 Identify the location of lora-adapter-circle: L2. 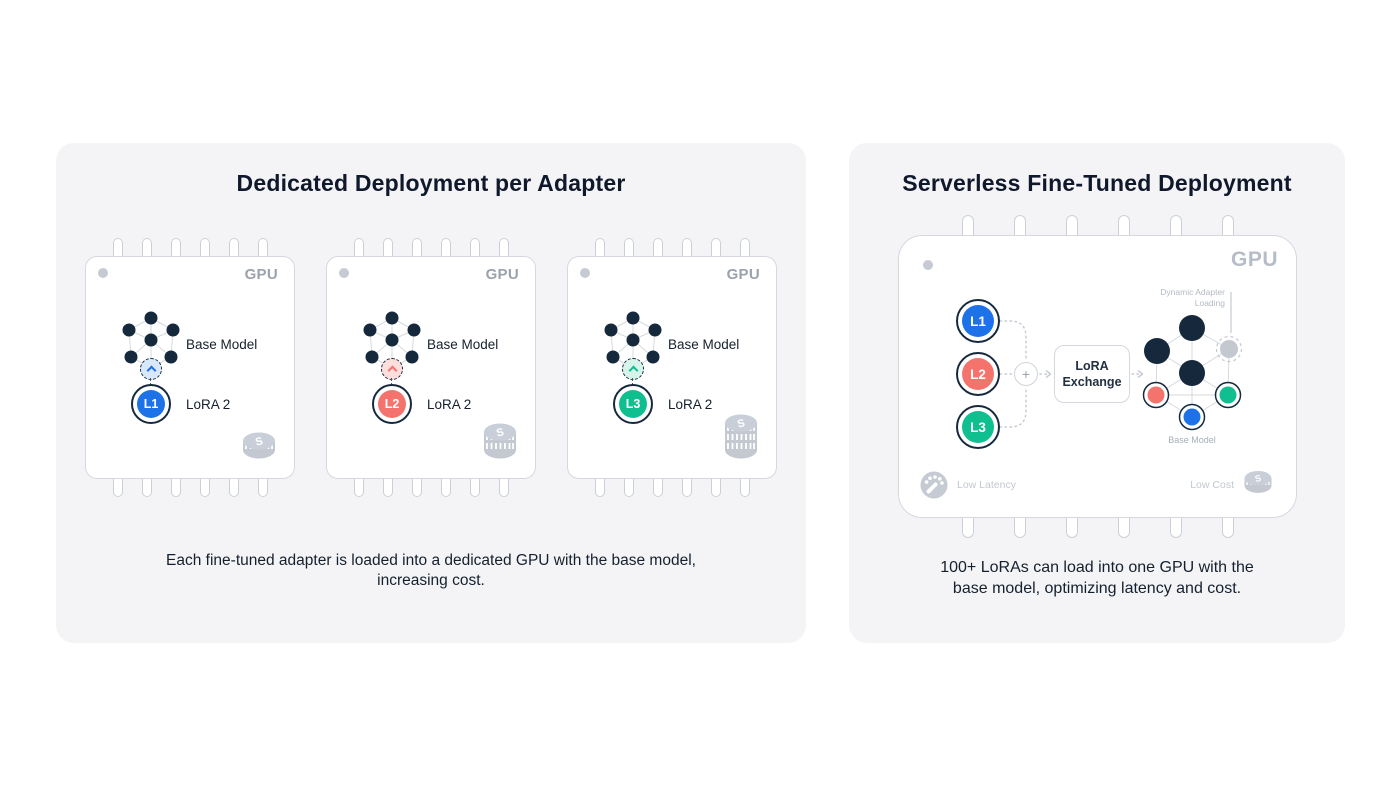
(392, 404).